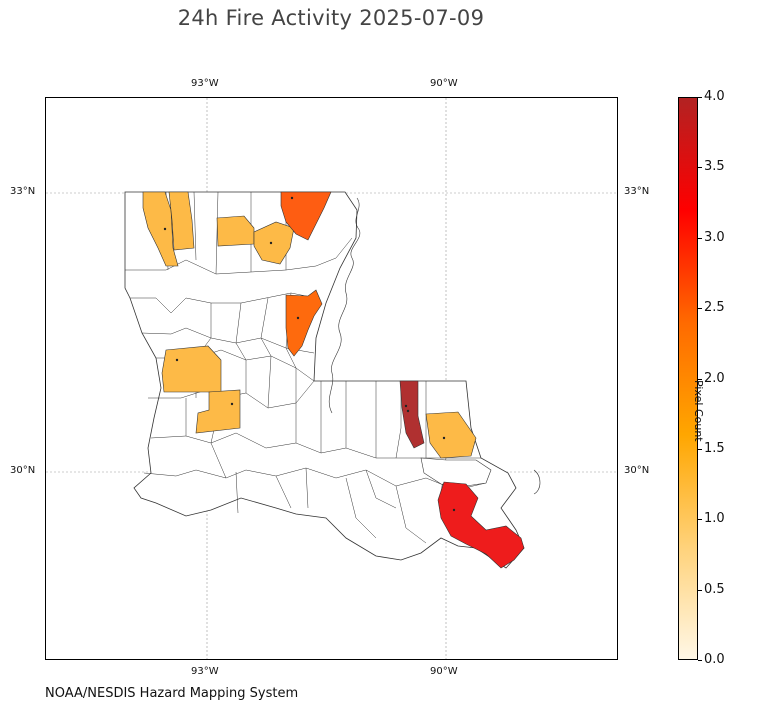 The height and width of the screenshot is (712, 764). Describe the element at coordinates (714, 378) in the screenshot. I see `colorbar-tick-label: 2.0` at that location.